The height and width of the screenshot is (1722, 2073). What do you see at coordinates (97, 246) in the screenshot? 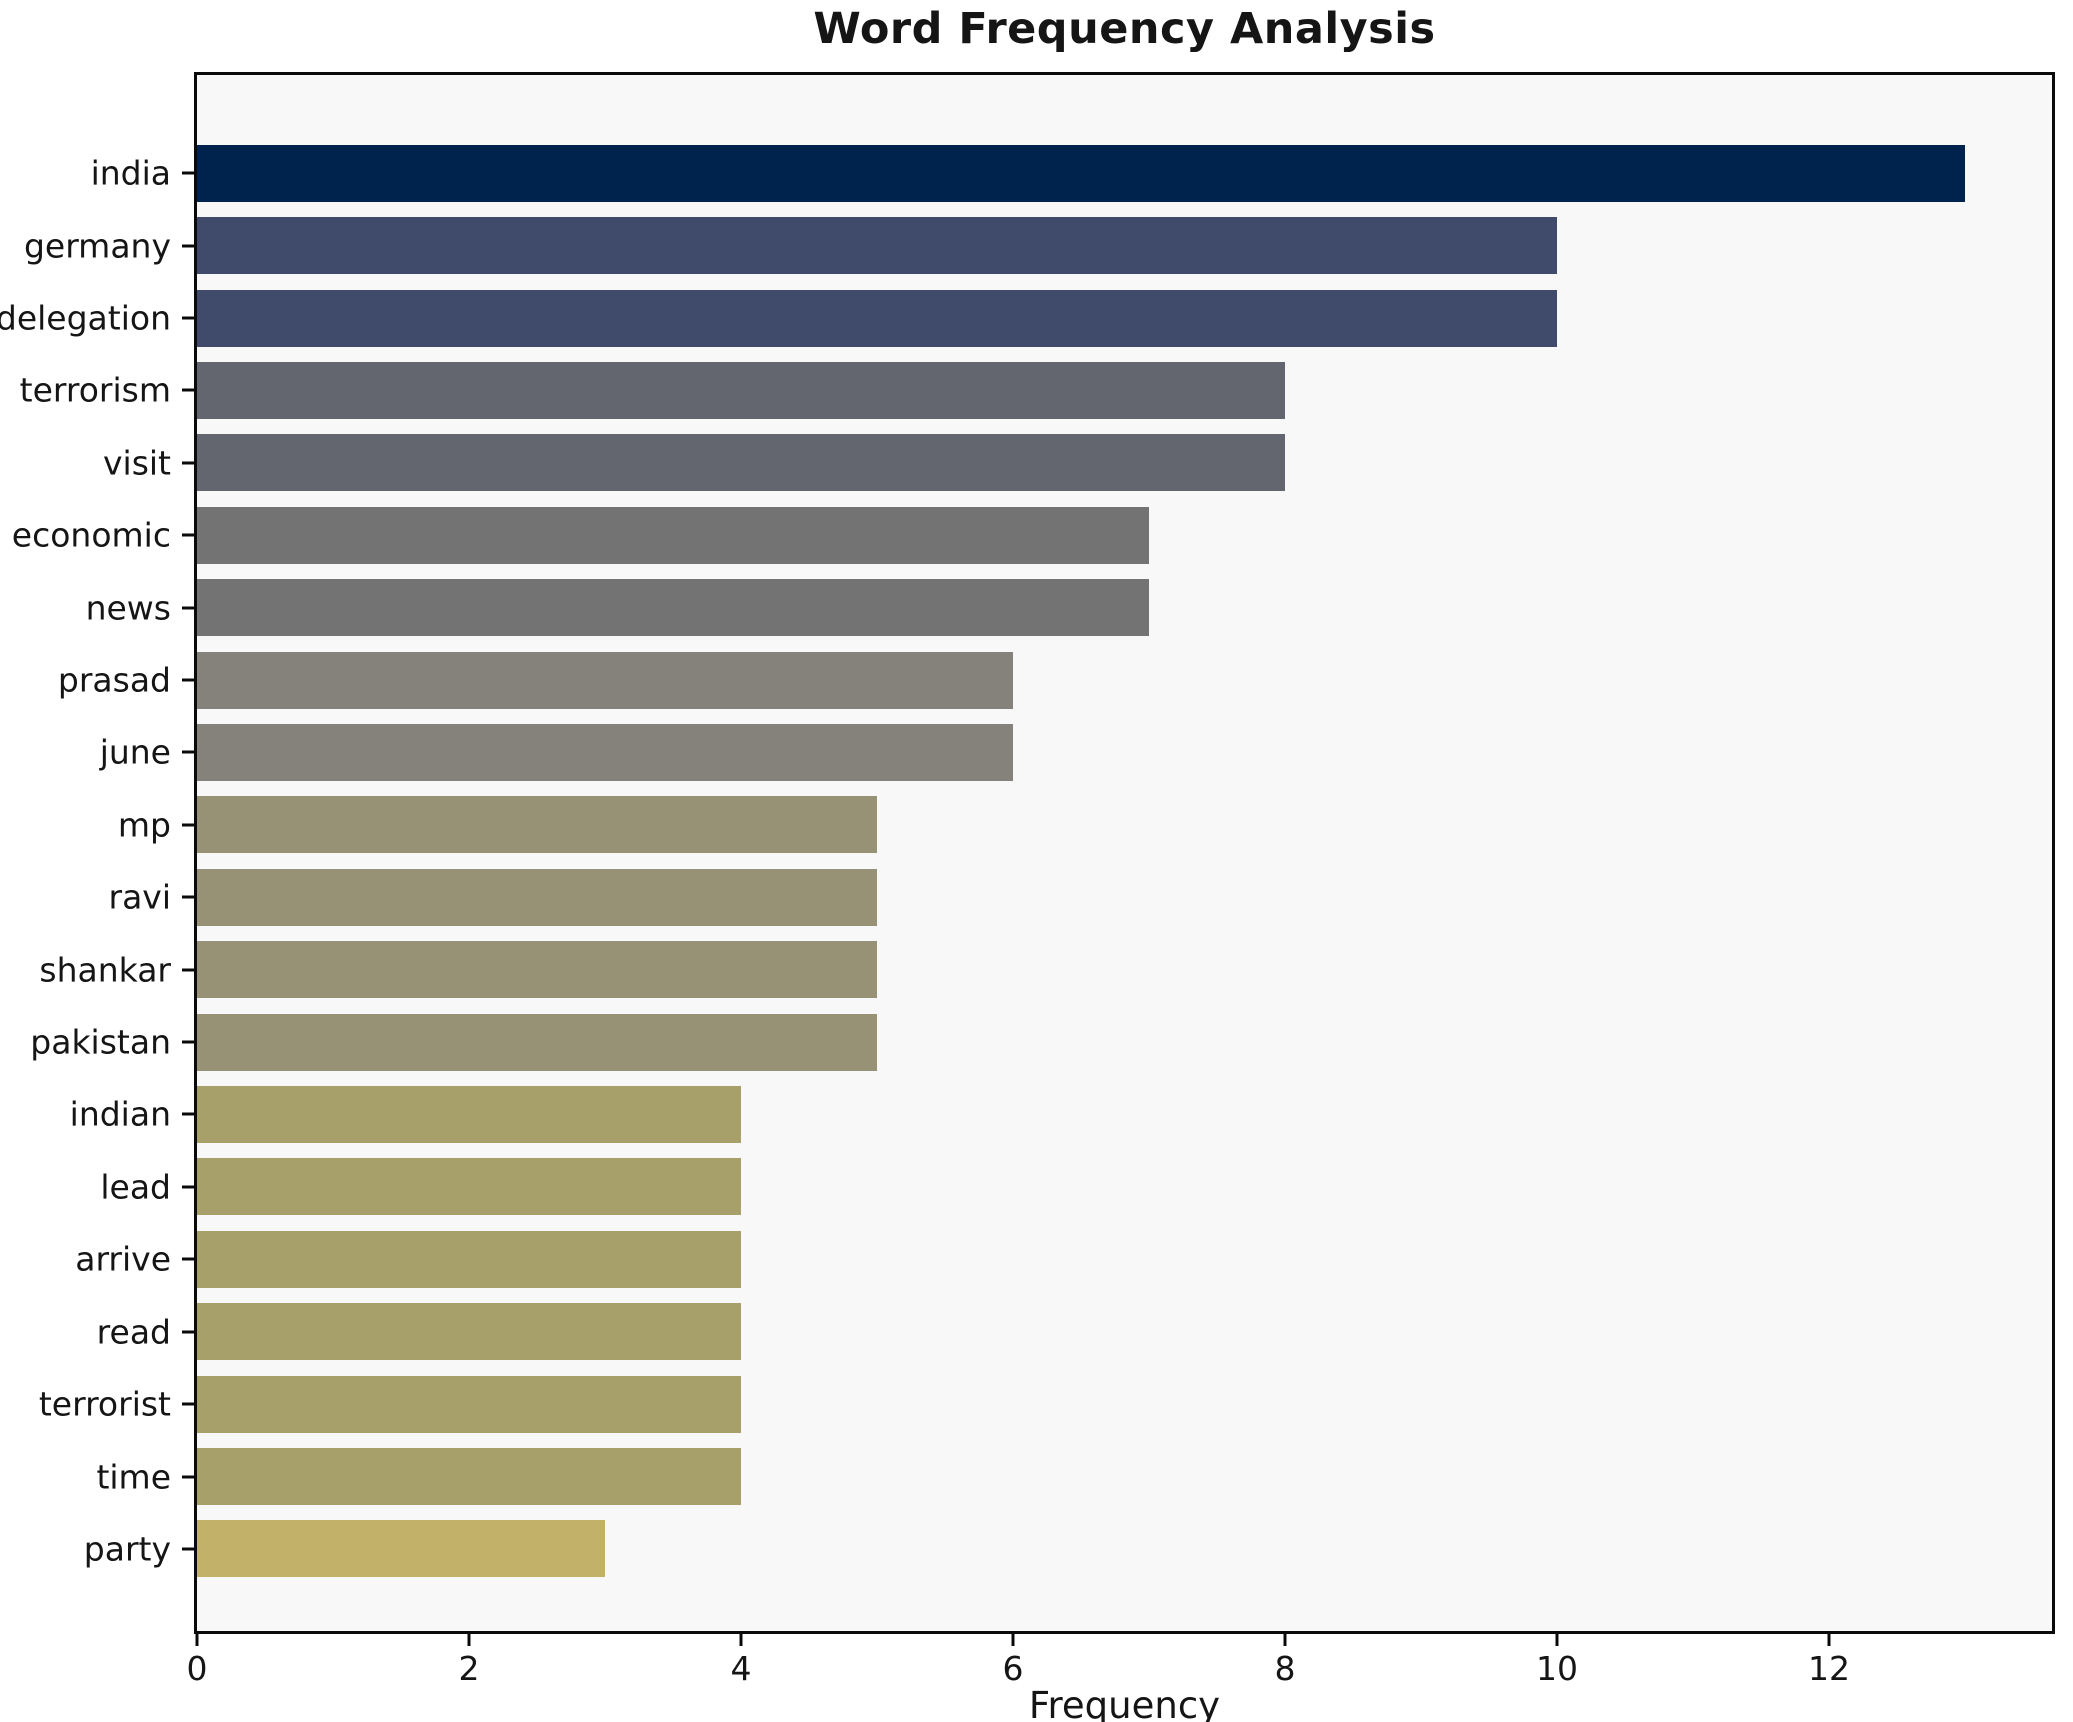
I see `y-axis-label: germany` at bounding box center [97, 246].